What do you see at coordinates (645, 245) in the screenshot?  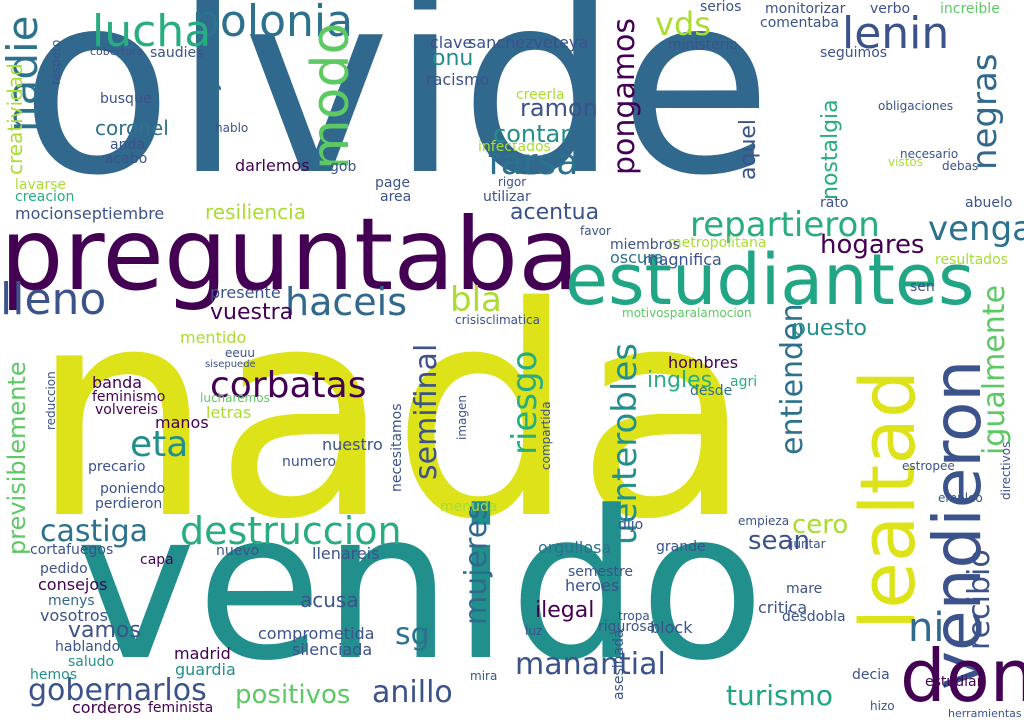 I see `word-miembros: miembros` at bounding box center [645, 245].